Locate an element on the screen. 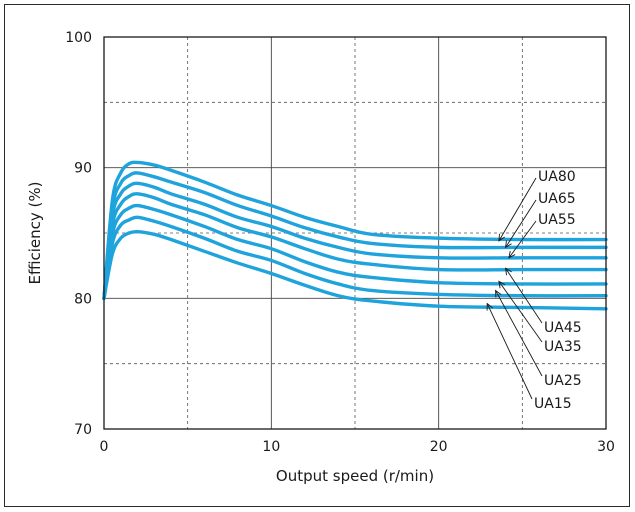 This screenshot has height=512, width=635. x-tick-labels: 0 10 20 30 is located at coordinates (357, 447).